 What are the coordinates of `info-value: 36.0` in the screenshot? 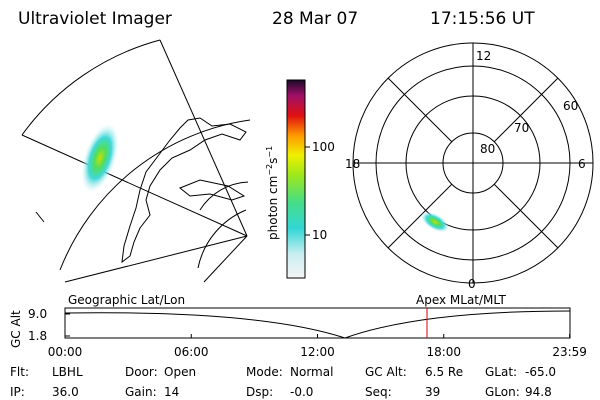 It's located at (65, 392).